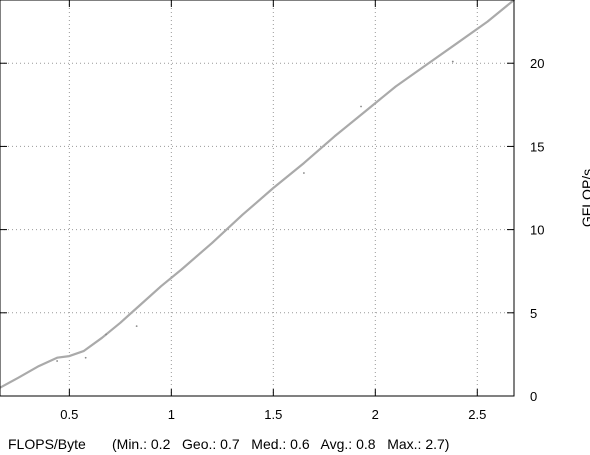 The width and height of the screenshot is (590, 455). I want to click on y-tick-label: 10, so click(537, 230).